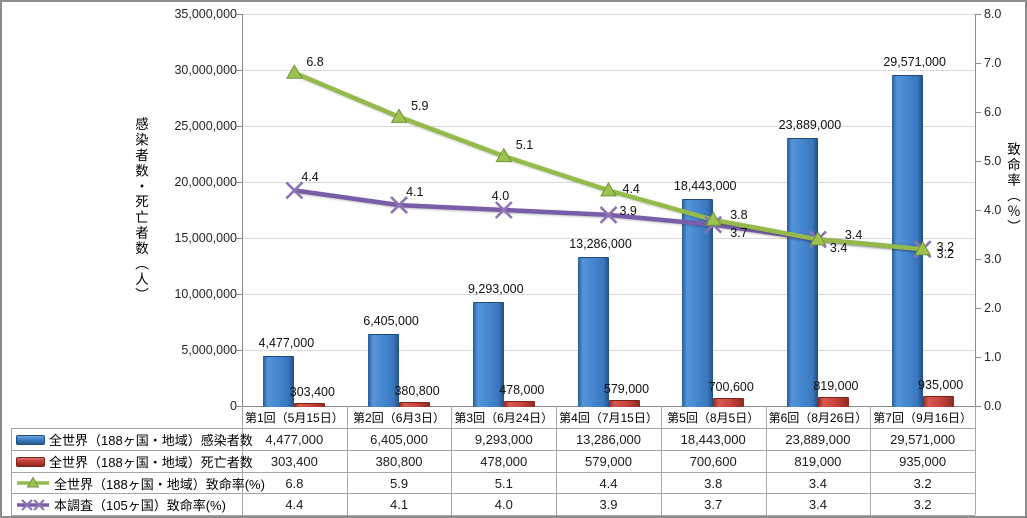  Describe the element at coordinates (205, 14) in the screenshot. I see `y-axis-tick-label: 35,000,000` at that location.